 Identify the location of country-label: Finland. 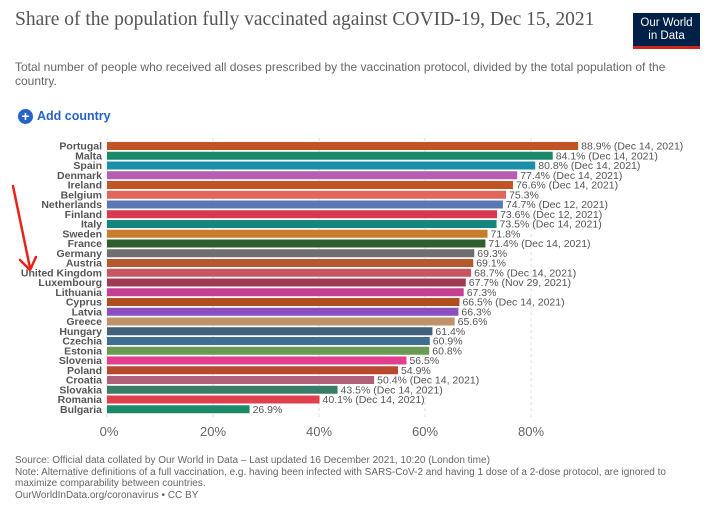
(83, 215).